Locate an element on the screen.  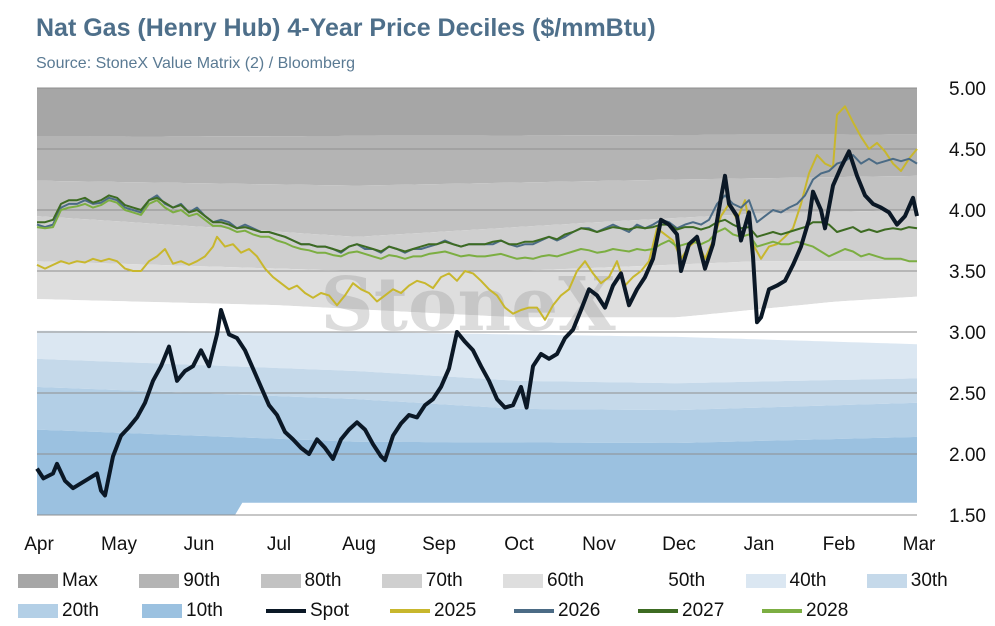
y-tick-label: 3.00 is located at coordinates (967, 333).